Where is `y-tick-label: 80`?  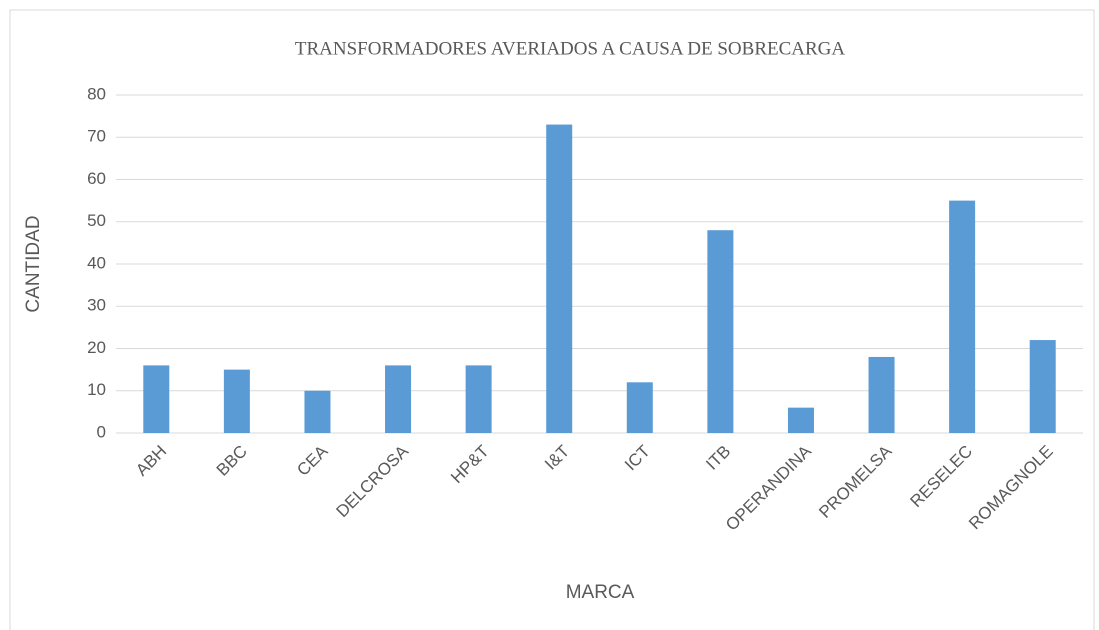
y-tick-label: 80 is located at coordinates (96, 93).